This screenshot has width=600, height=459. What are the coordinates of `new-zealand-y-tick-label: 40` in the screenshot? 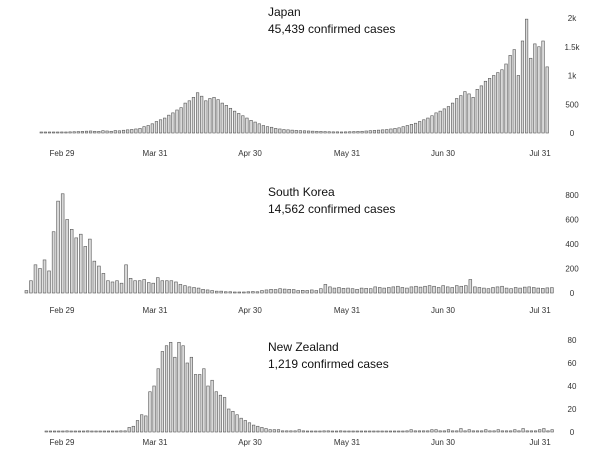 It's located at (572, 386).